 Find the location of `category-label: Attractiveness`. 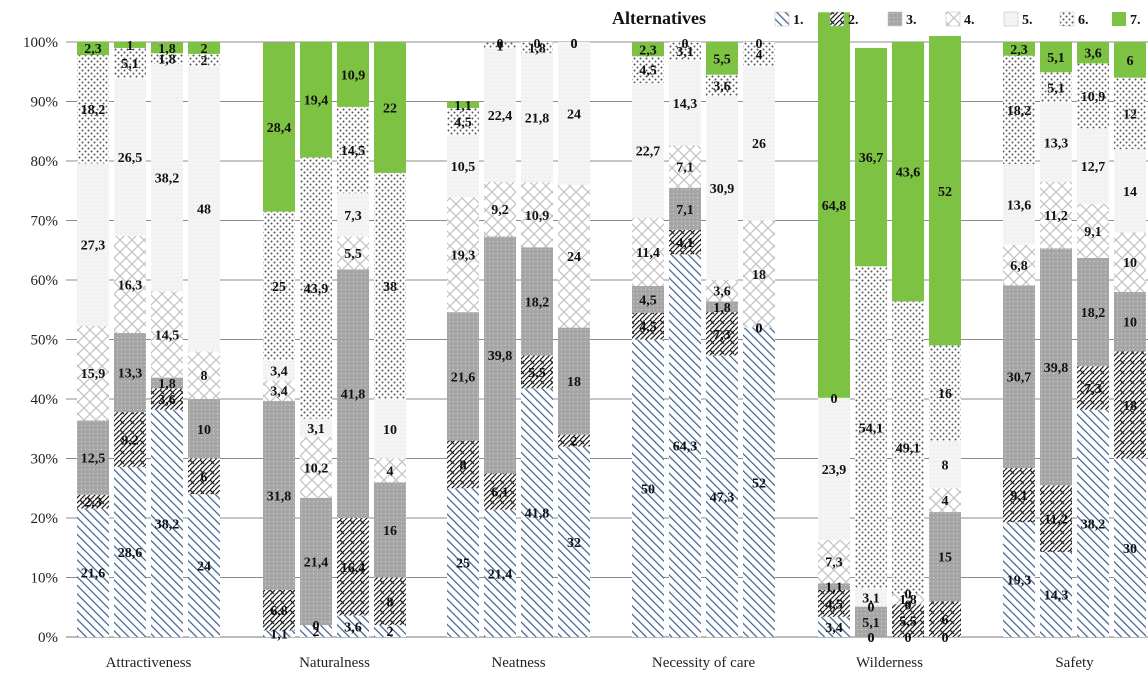

category-label: Attractiveness is located at coordinates (149, 663).